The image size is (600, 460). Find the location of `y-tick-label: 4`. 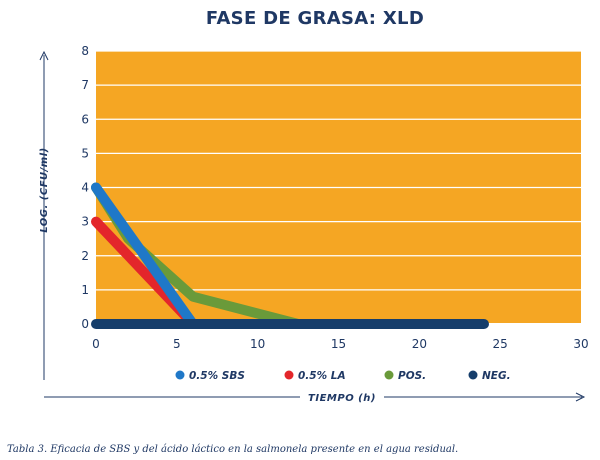

y-tick-label: 4 is located at coordinates (85, 188).